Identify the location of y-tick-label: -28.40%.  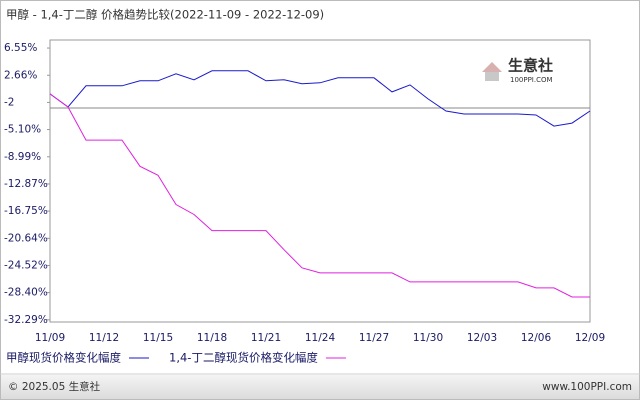
(26, 293).